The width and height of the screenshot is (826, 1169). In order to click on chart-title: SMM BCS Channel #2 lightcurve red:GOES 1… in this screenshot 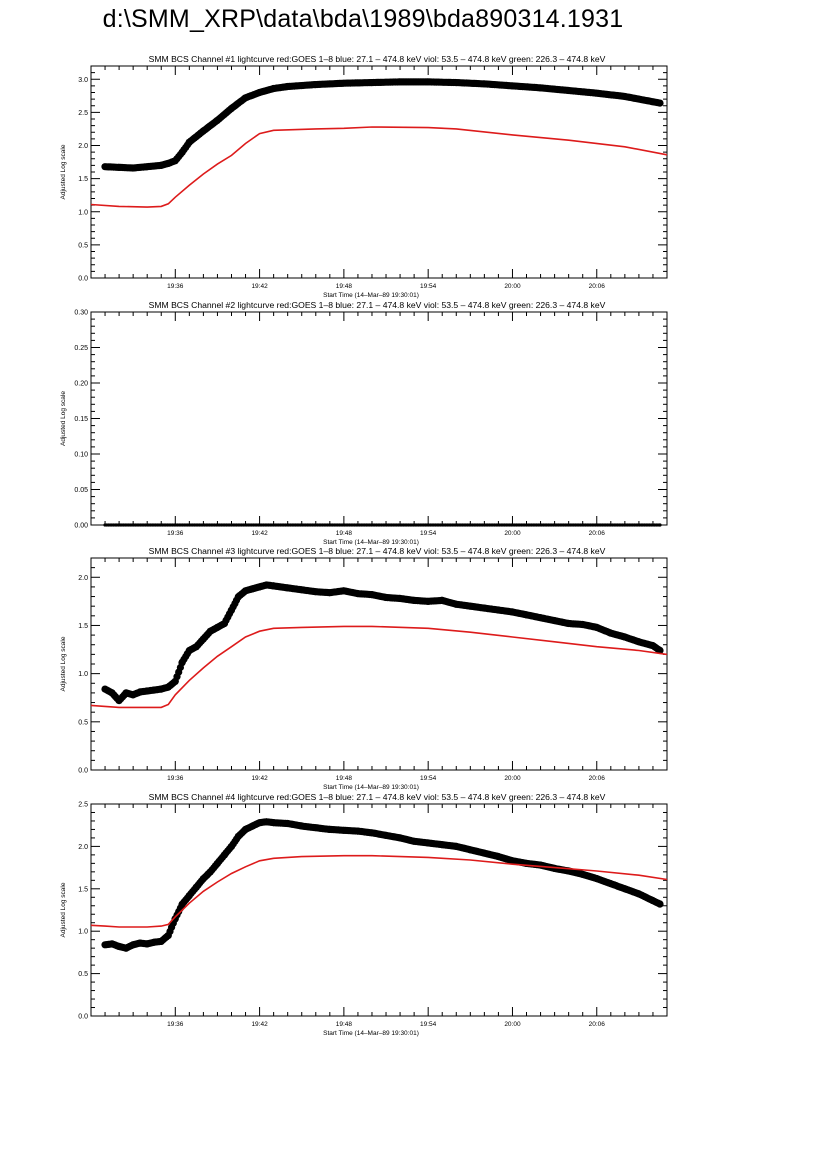, I will do `click(377, 305)`.